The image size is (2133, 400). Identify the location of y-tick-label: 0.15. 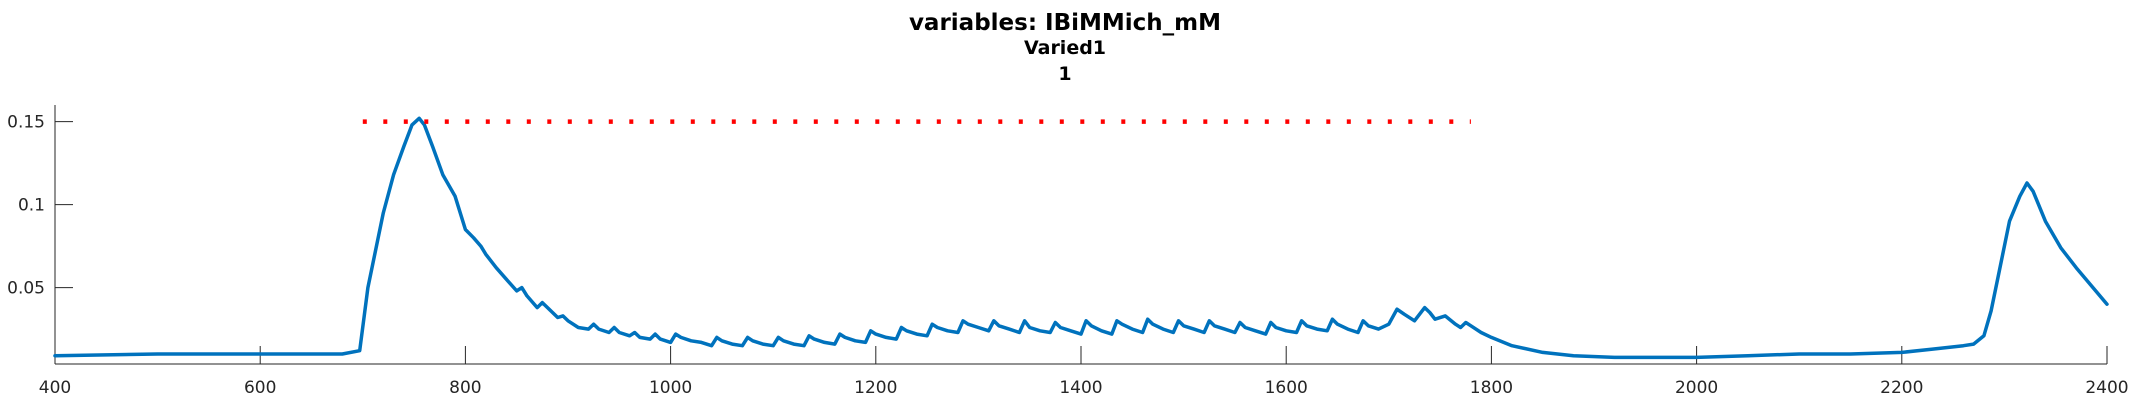
(26, 123).